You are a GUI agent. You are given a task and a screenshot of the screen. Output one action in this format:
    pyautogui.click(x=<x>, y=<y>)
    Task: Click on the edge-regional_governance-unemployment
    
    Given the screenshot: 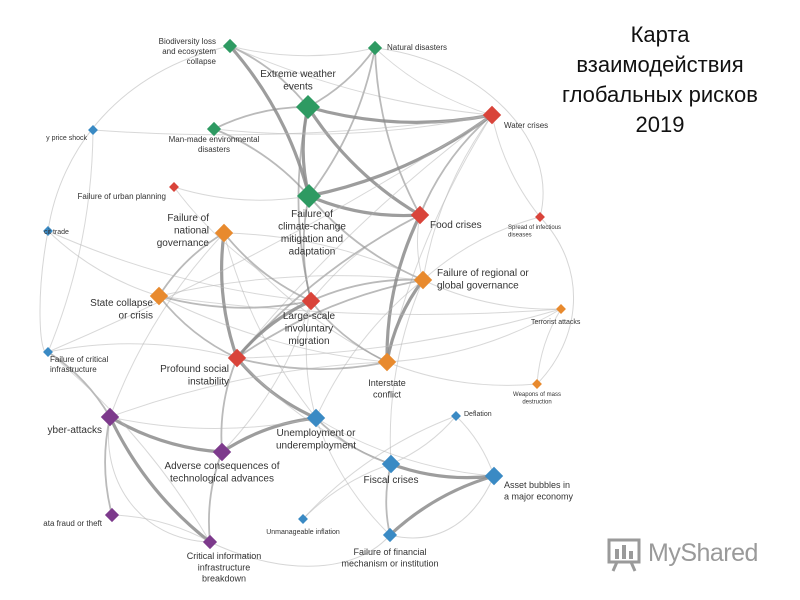 What is the action you would take?
    pyautogui.click(x=369, y=349)
    